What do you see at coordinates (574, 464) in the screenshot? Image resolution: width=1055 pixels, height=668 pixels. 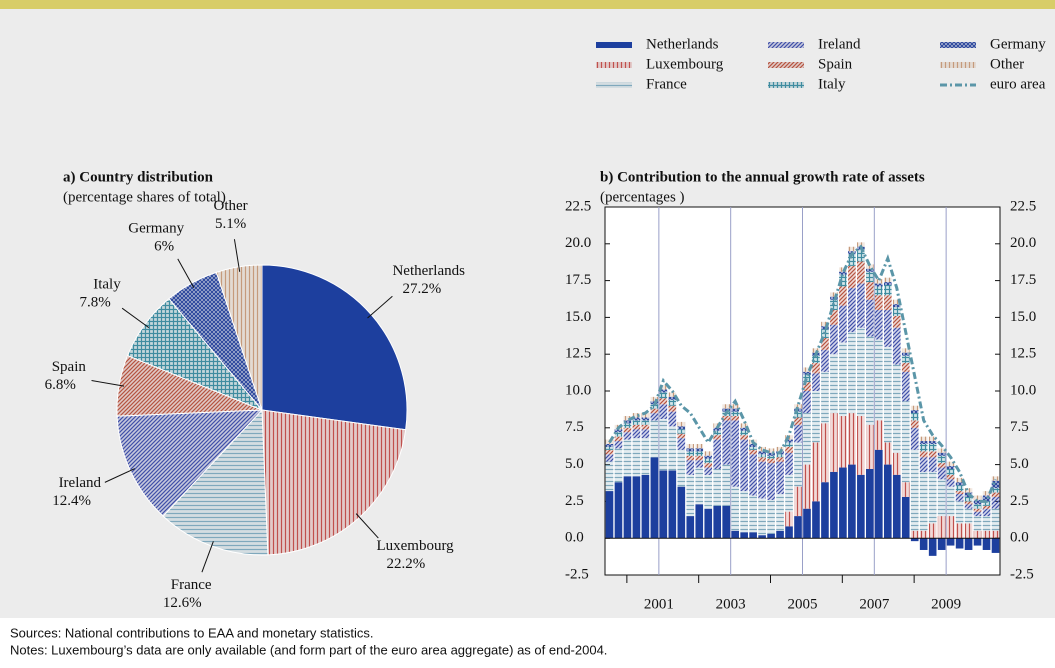 I see `y-tick-label: 5.0` at bounding box center [574, 464].